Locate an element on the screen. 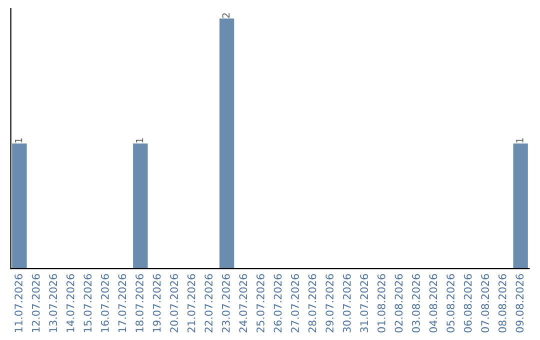 The image size is (540, 340). x-tick-label: 31.07.2026 is located at coordinates (364, 303).